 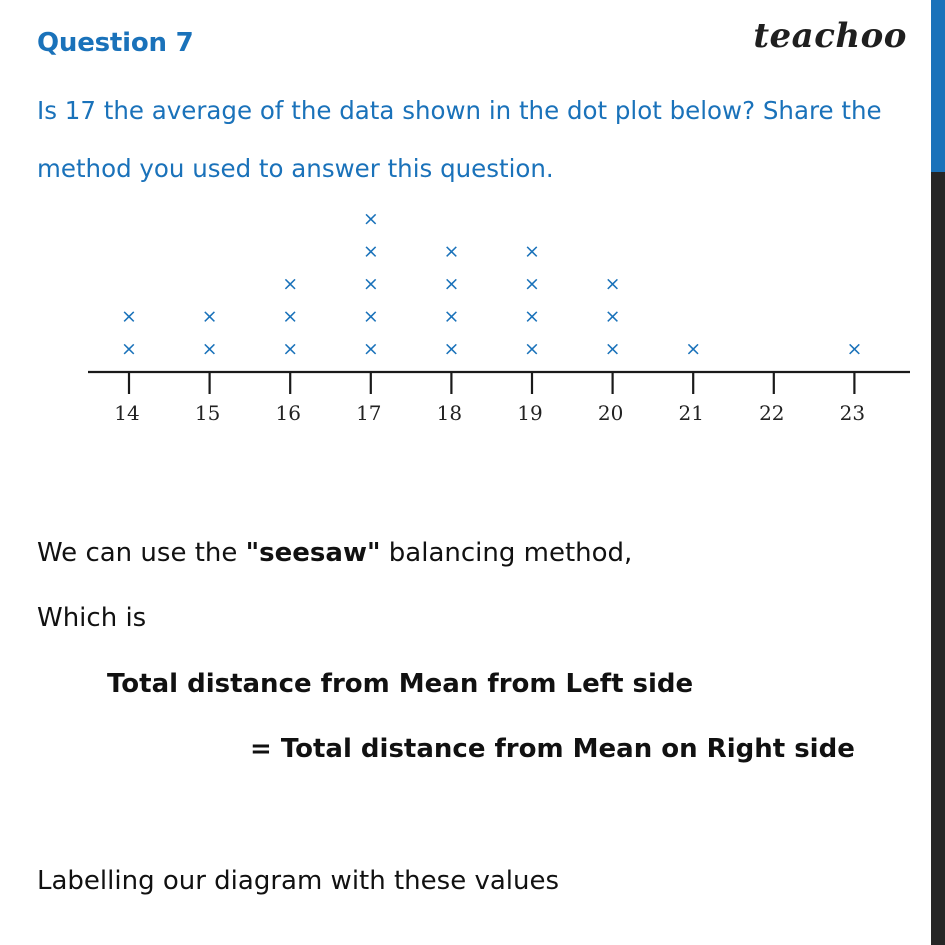 What do you see at coordinates (610, 413) in the screenshot?
I see `tick-label: 20` at bounding box center [610, 413].